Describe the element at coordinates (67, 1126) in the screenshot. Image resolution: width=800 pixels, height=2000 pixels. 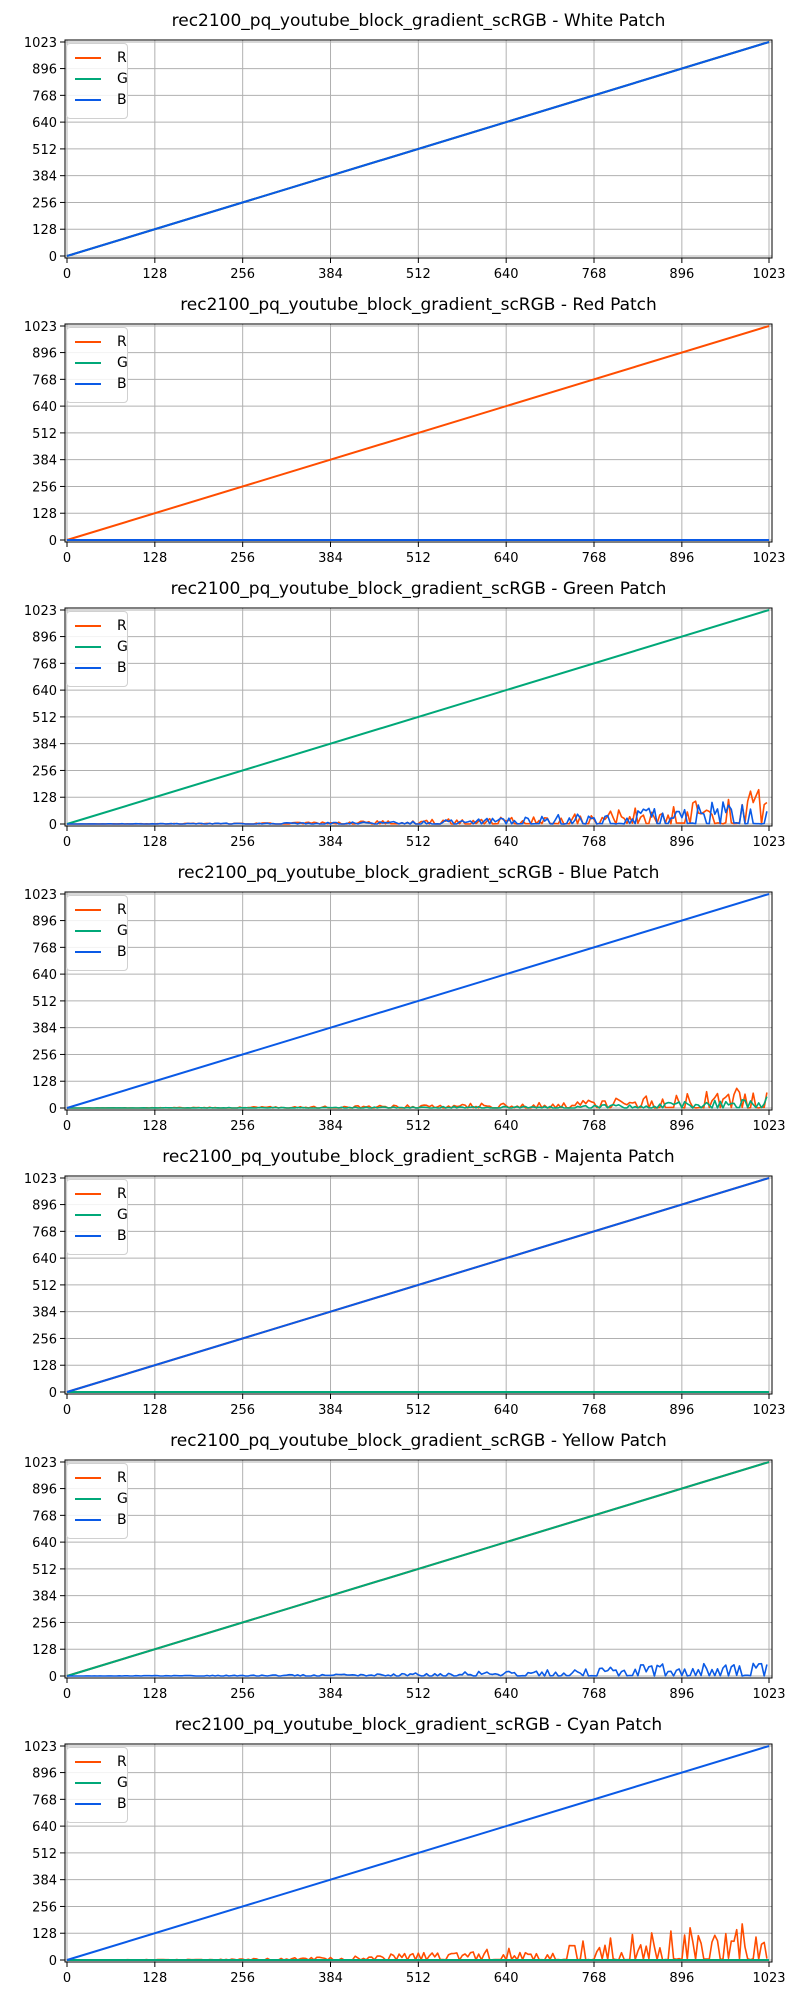
I see `x-tick-label: 0` at that location.